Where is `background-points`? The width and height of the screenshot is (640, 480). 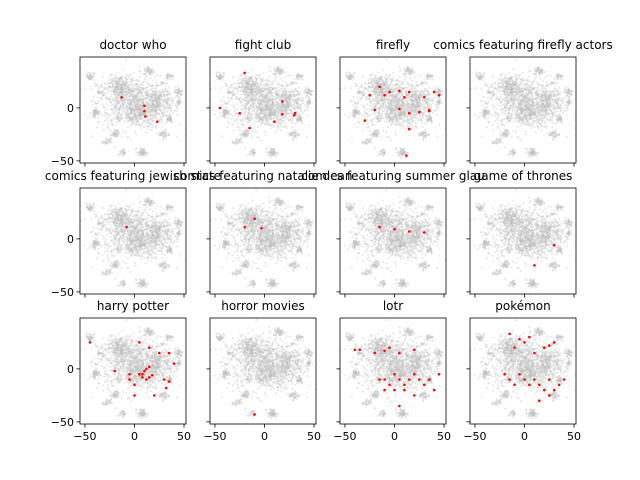 background-points is located at coordinates (133, 108).